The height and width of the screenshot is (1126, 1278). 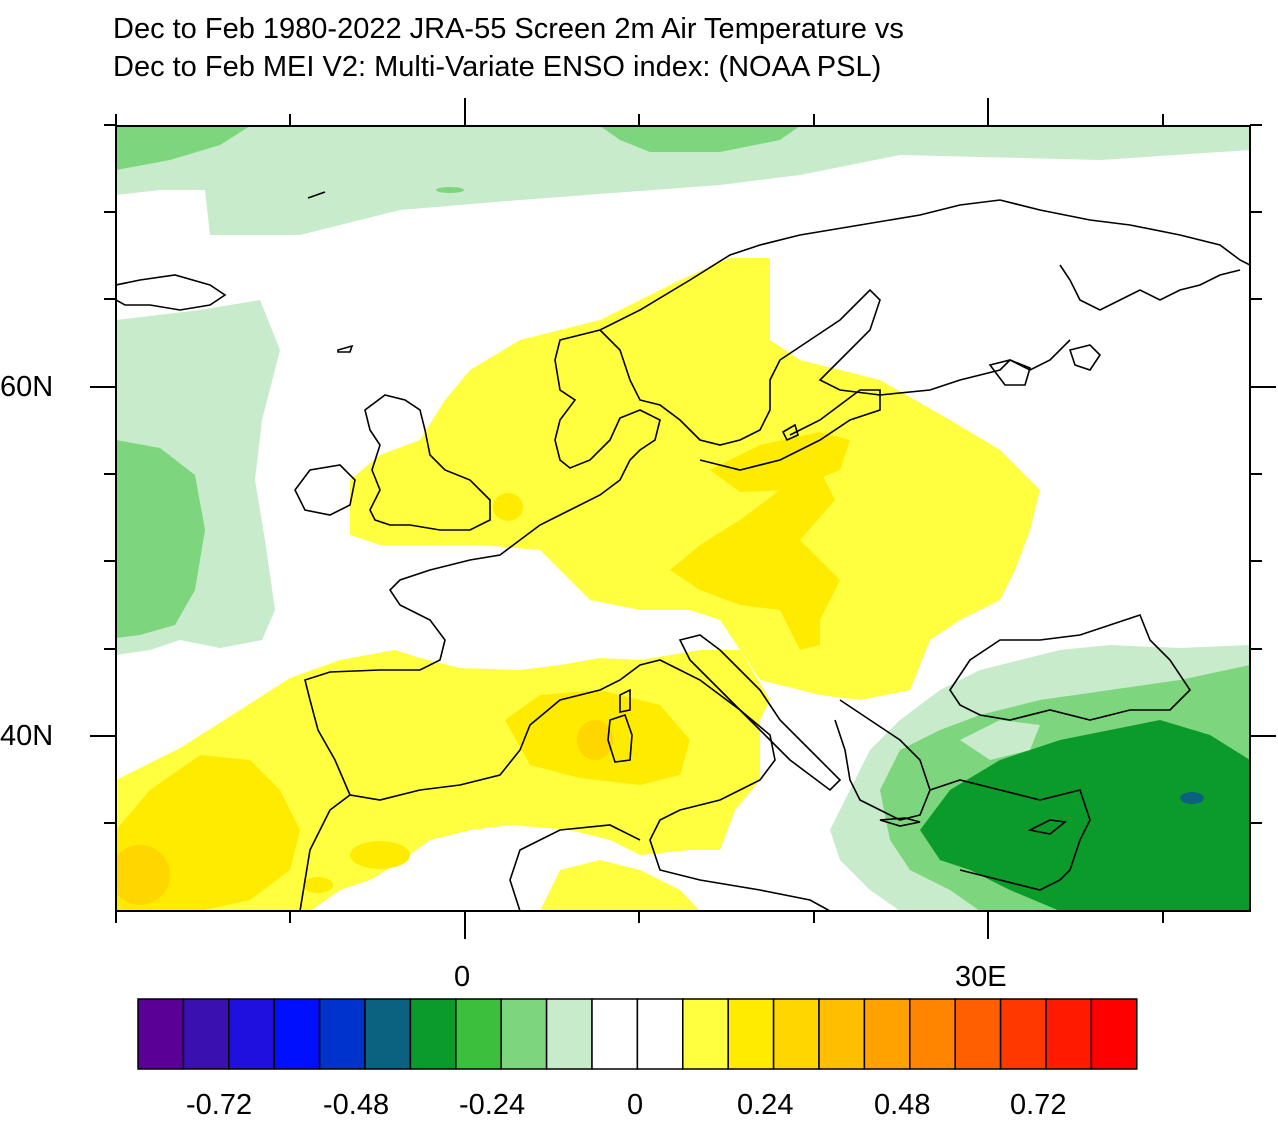 I want to click on lon-label-30e: 30E, so click(x=981, y=977).